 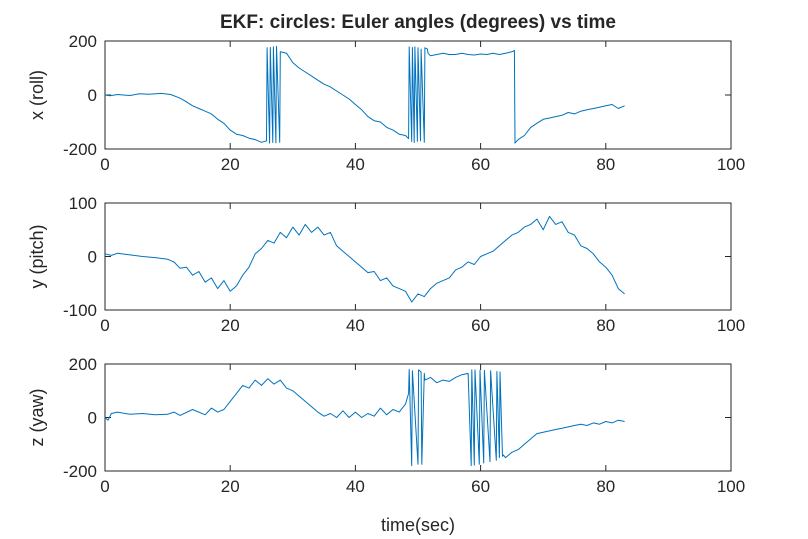 I want to click on y-tick-label: 100, so click(x=83, y=203).